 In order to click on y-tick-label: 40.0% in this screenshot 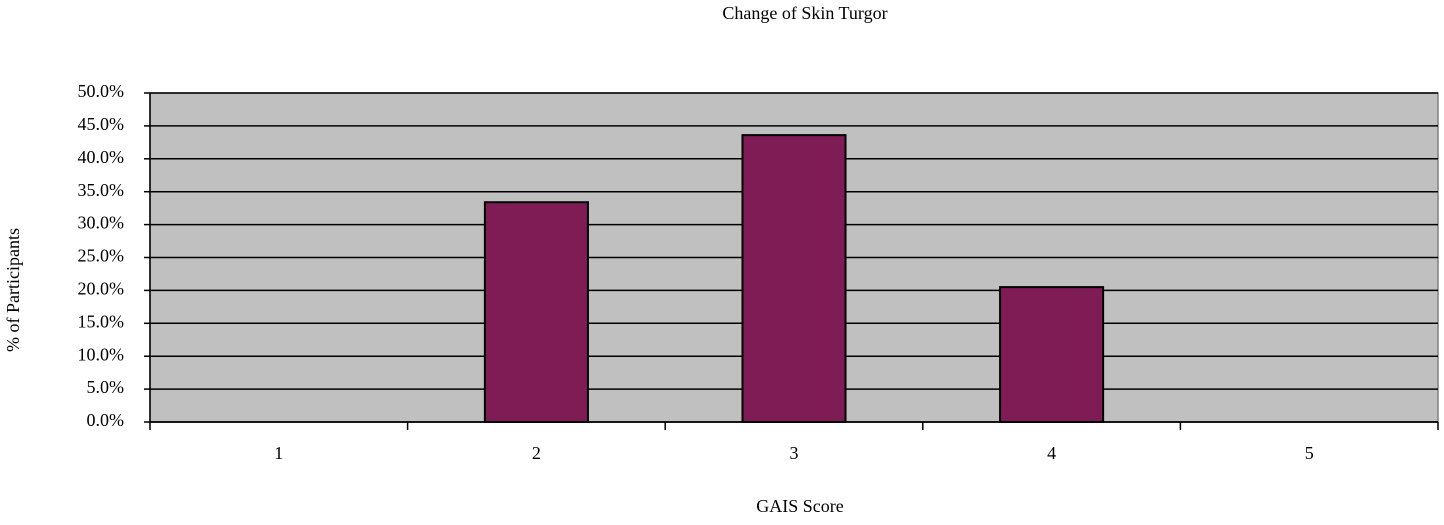, I will do `click(101, 157)`.